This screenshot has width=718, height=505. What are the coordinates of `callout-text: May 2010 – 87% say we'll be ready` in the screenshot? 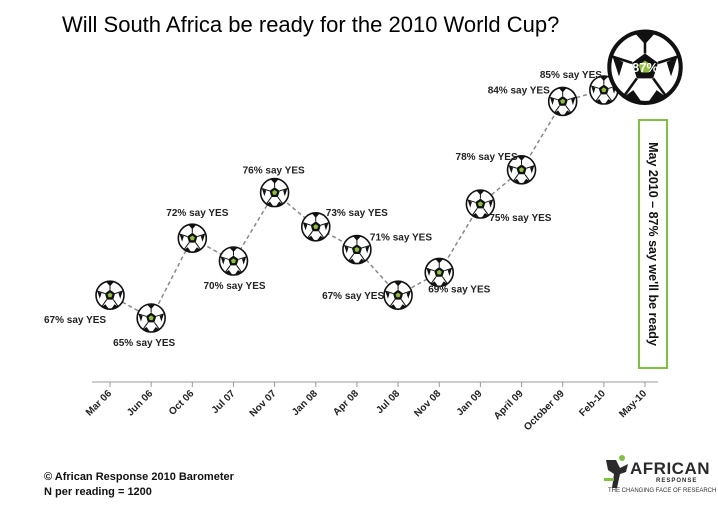 It's located at (653, 244).